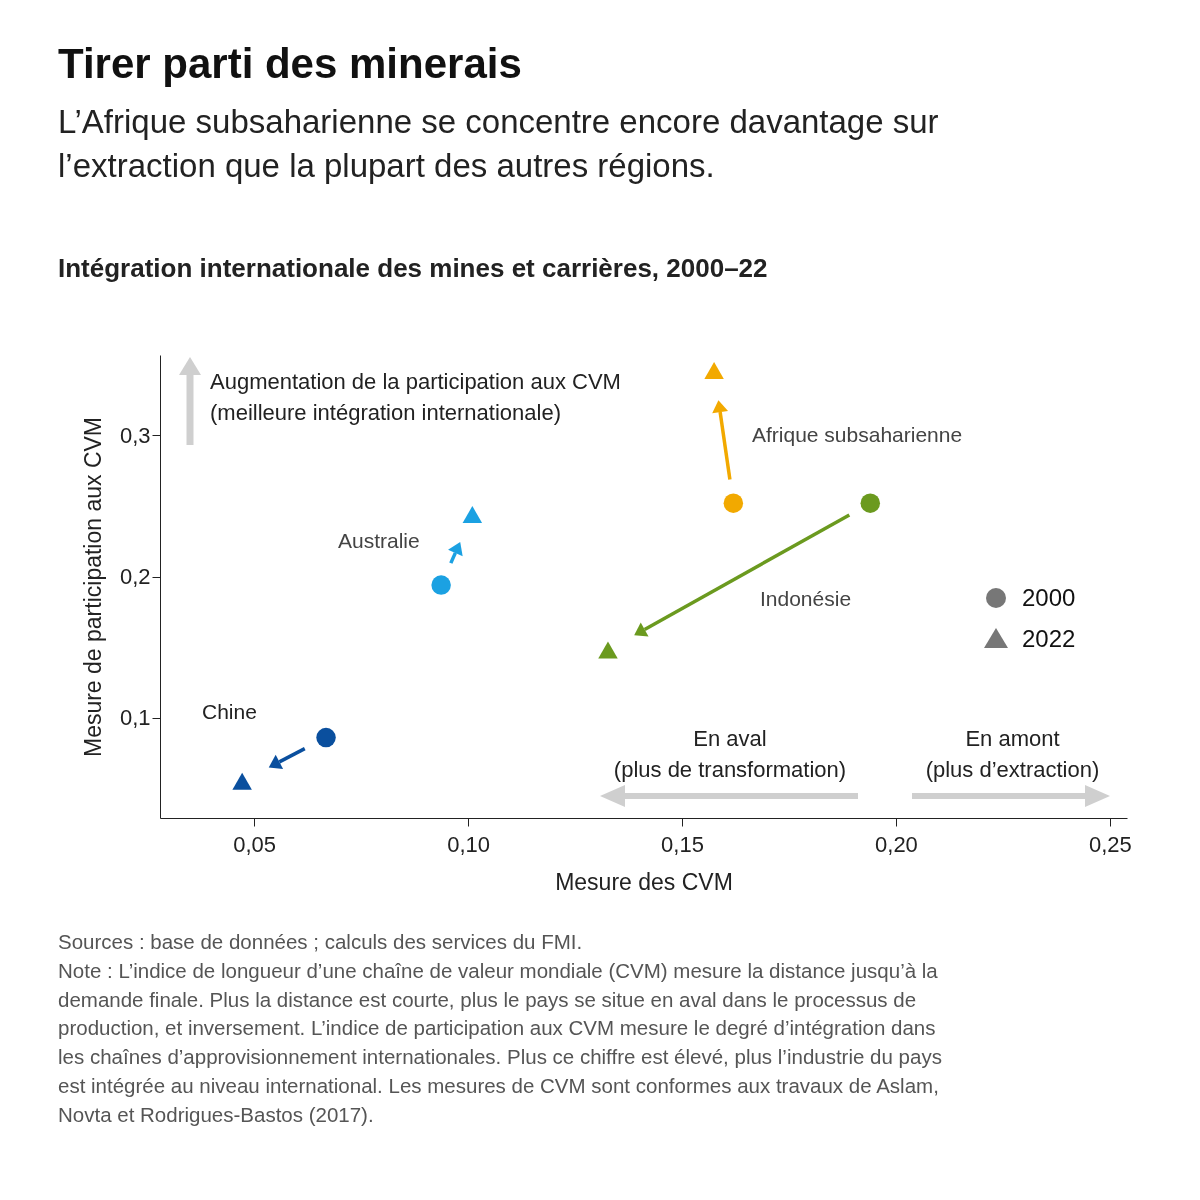  I want to click on y-tick-label: 0,2, so click(135, 577).